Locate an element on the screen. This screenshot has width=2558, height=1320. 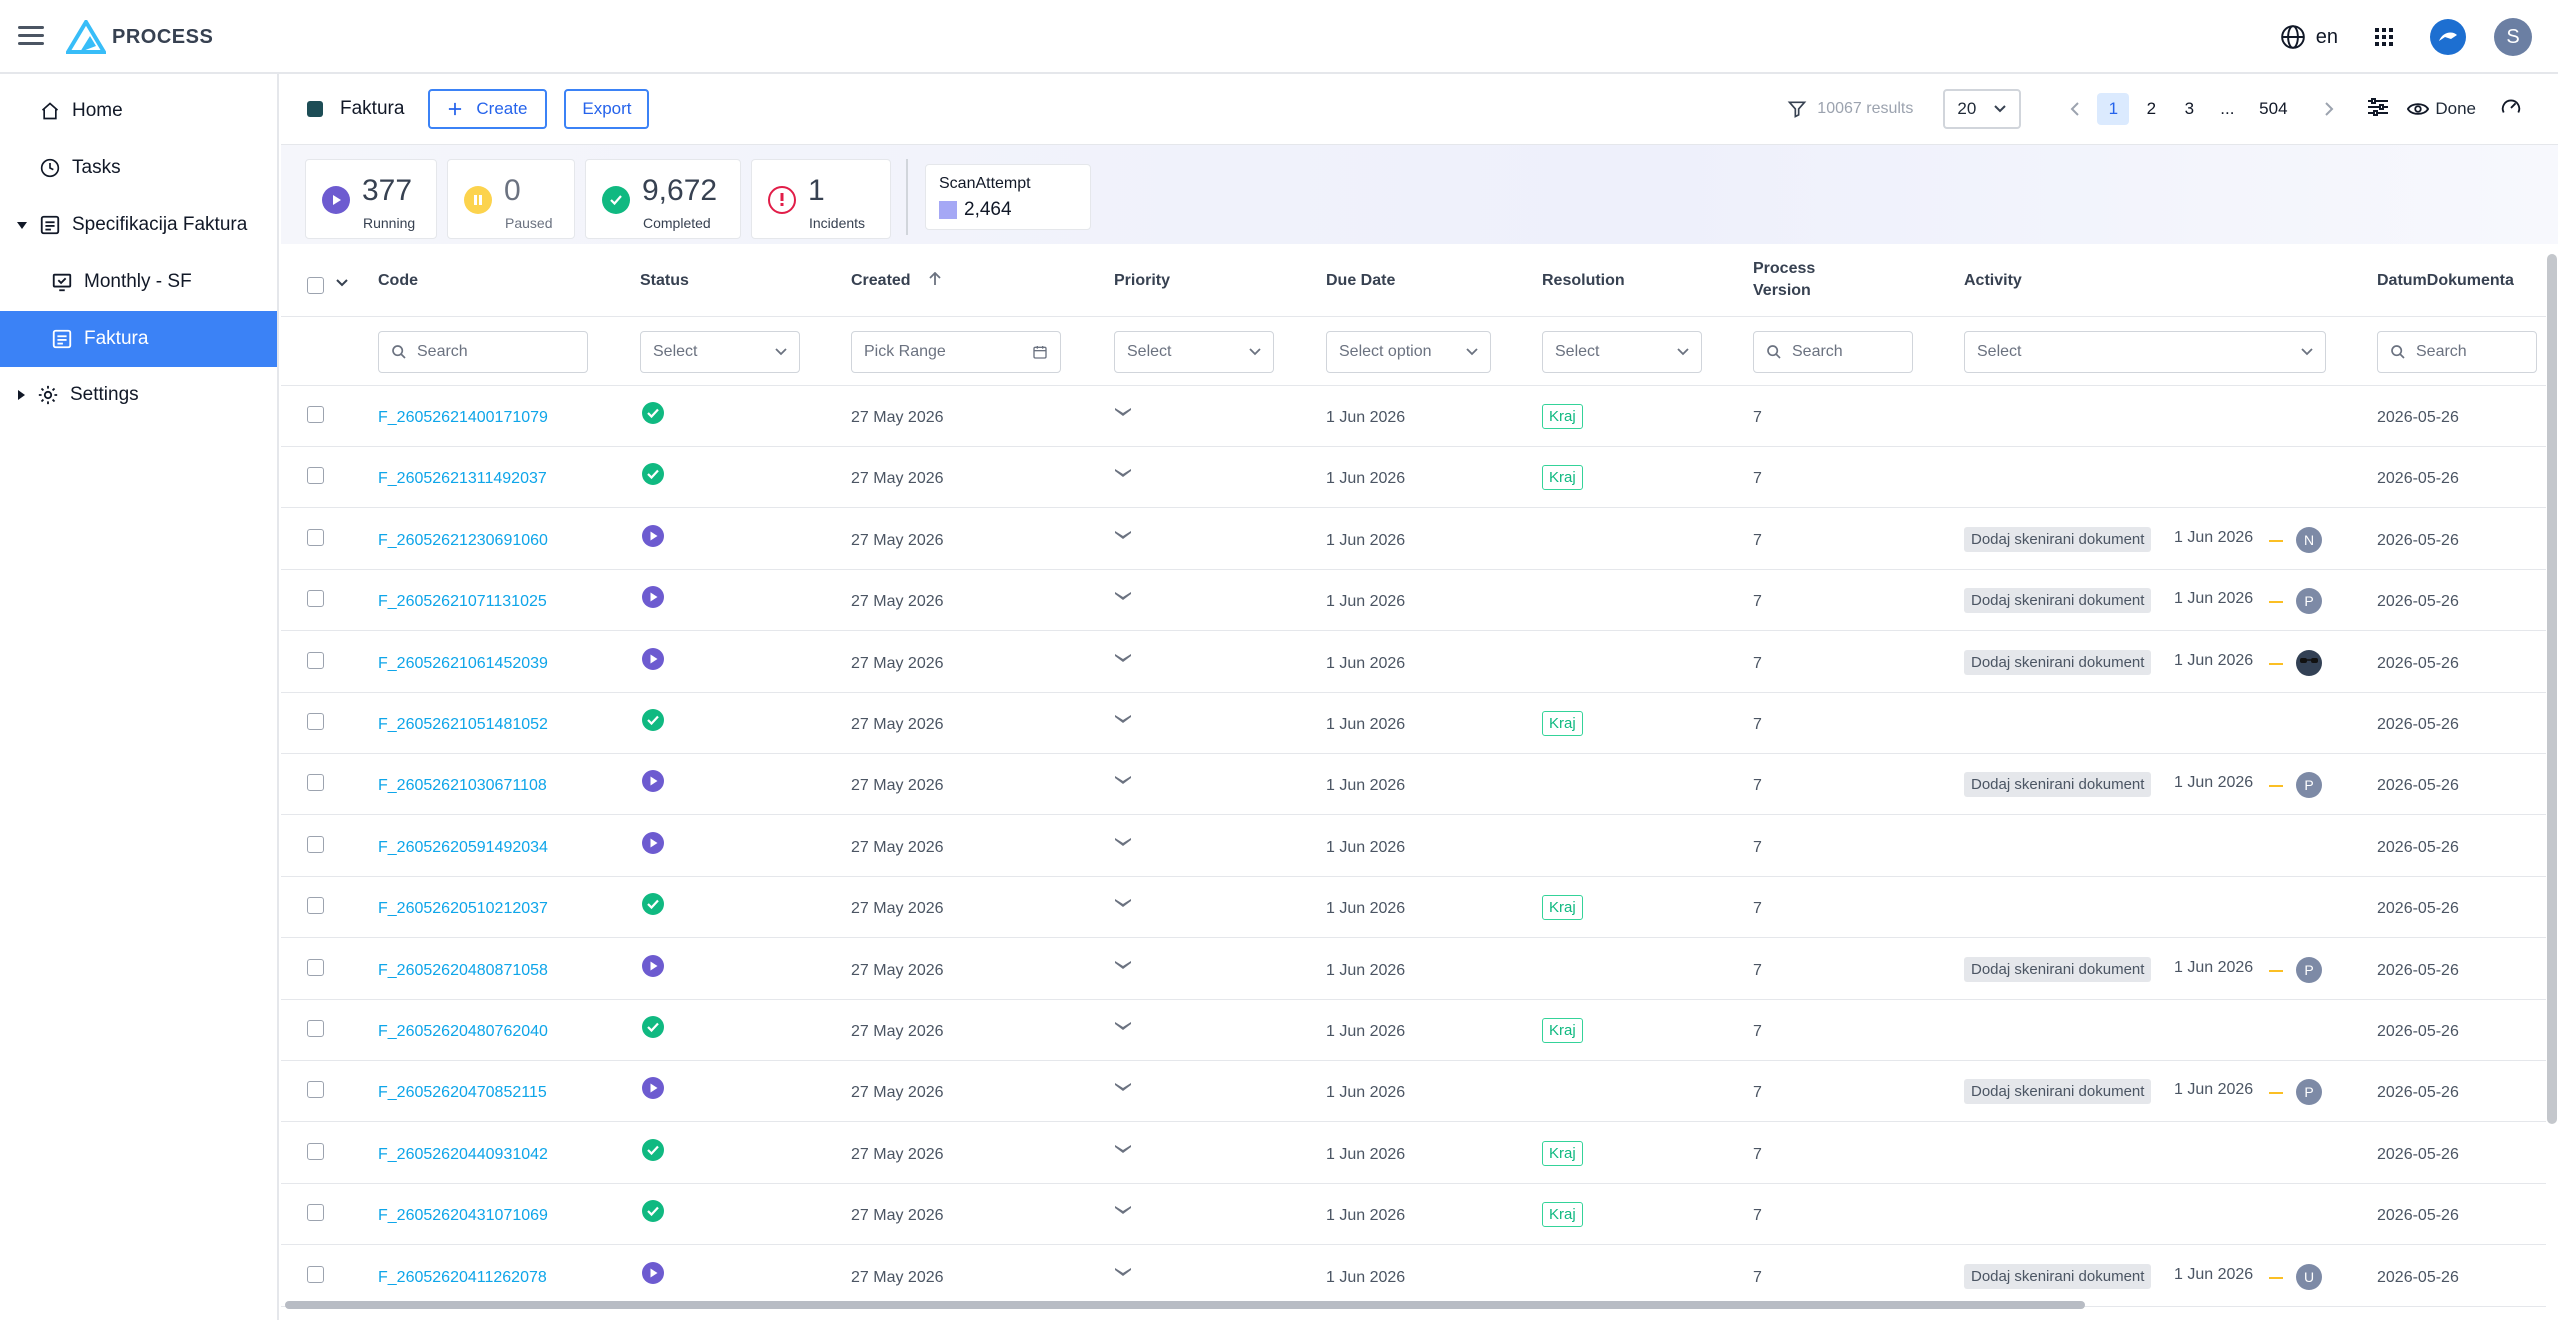
due-date-select: Select option is located at coordinates (1408, 352).